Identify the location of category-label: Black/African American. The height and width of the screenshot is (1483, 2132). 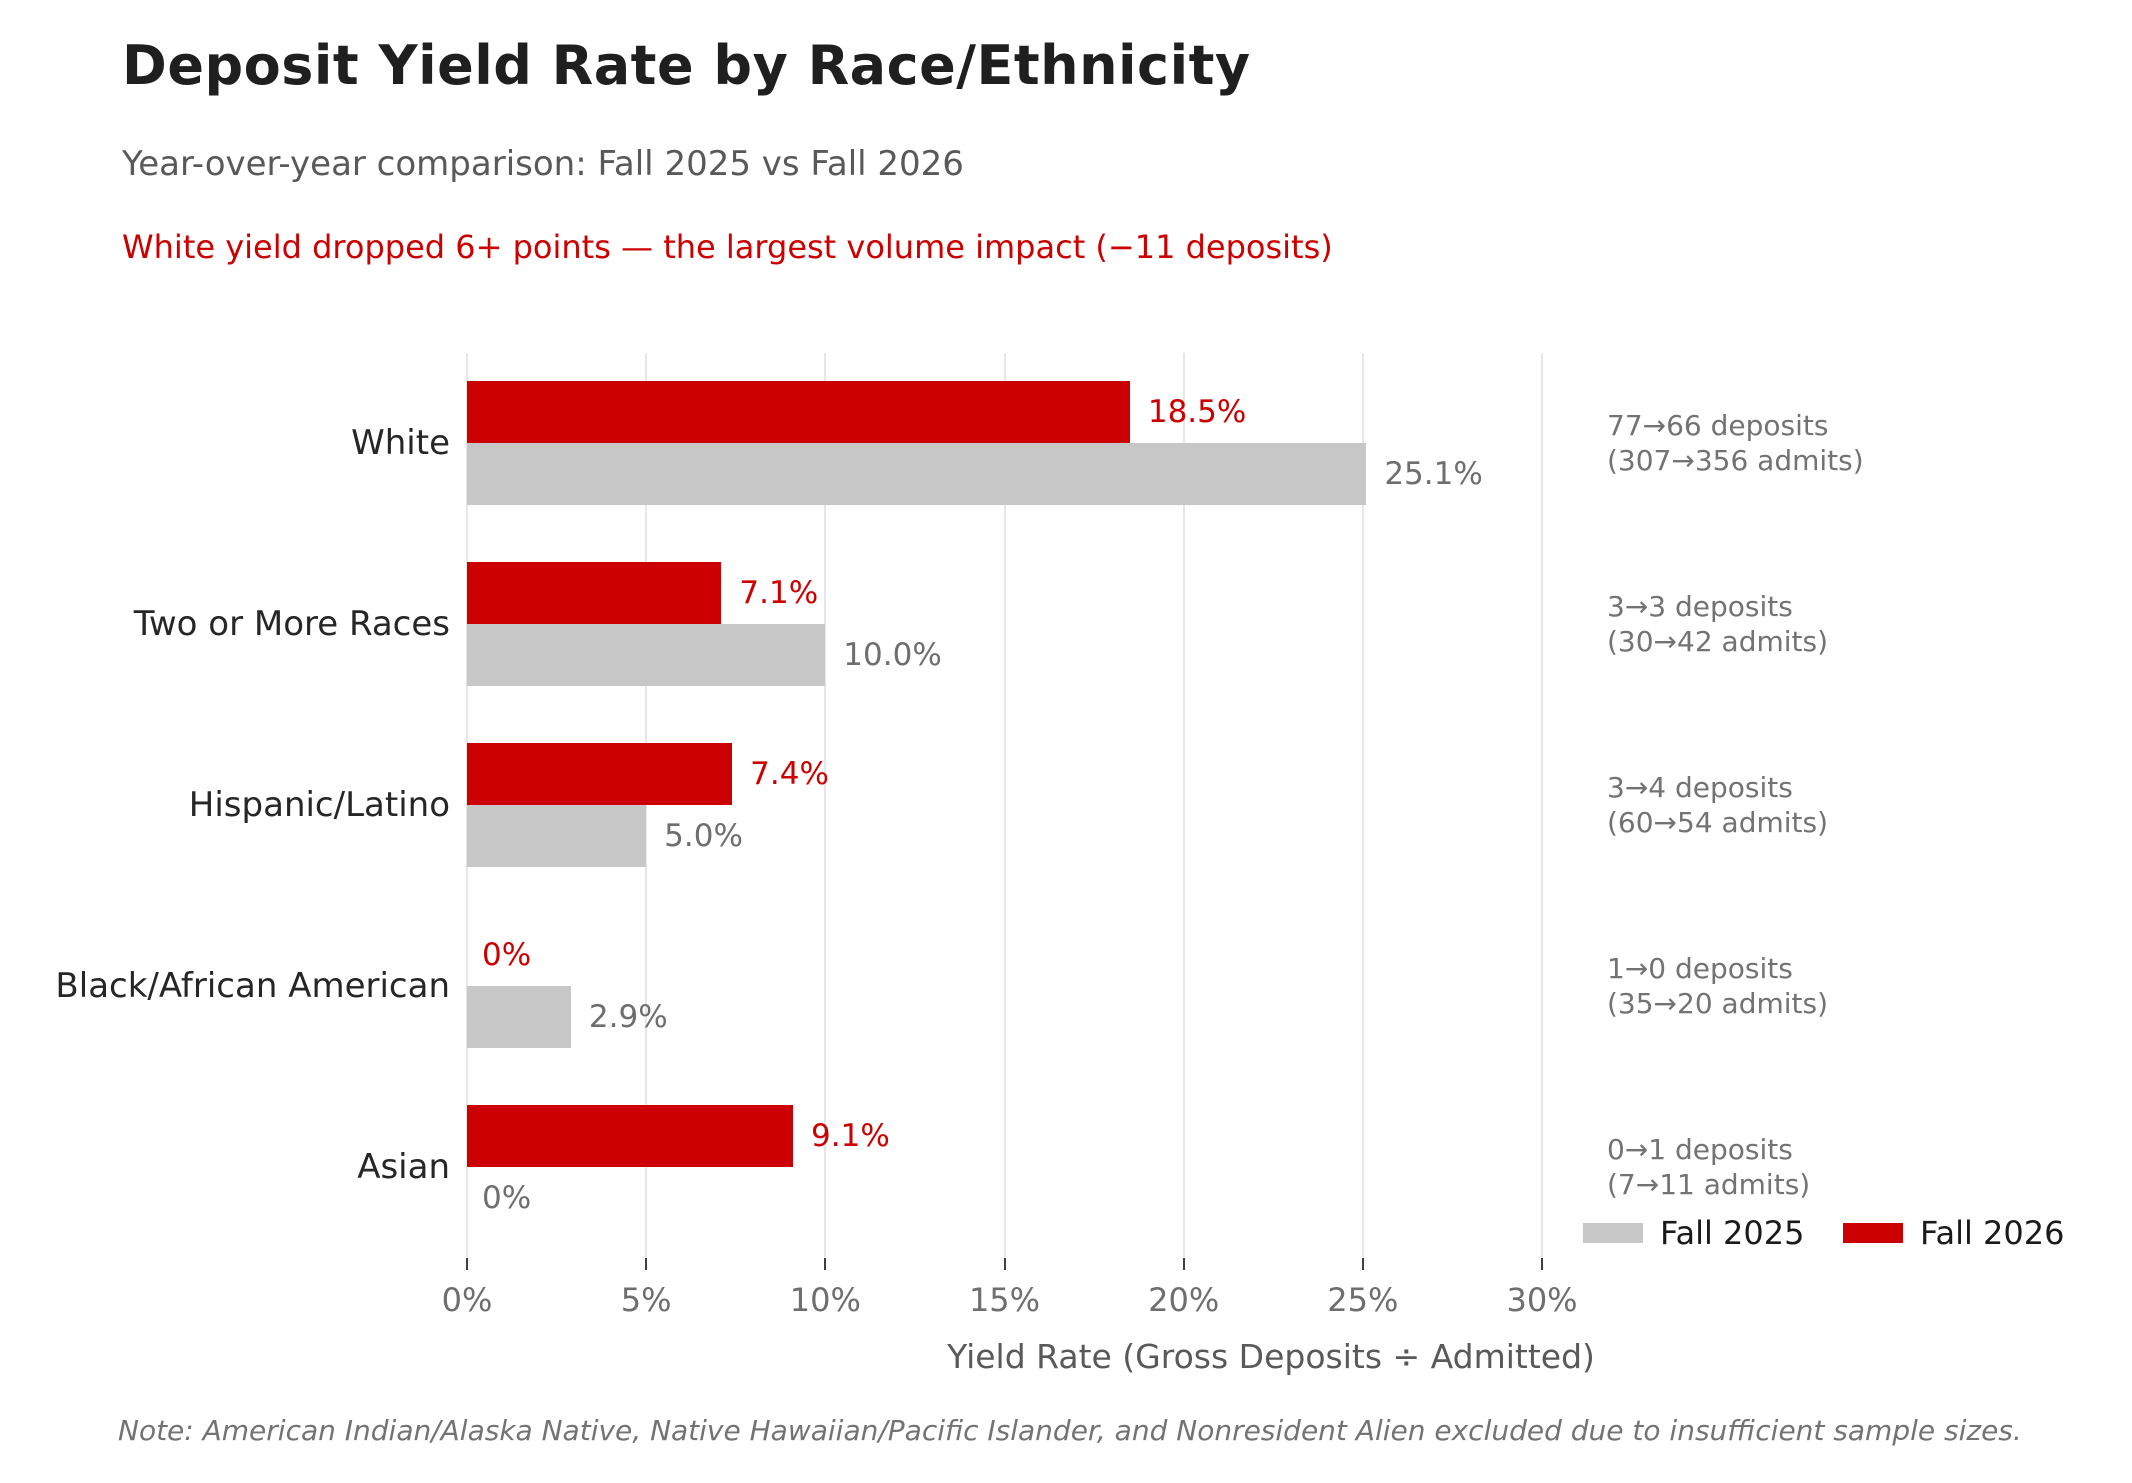
(252, 986).